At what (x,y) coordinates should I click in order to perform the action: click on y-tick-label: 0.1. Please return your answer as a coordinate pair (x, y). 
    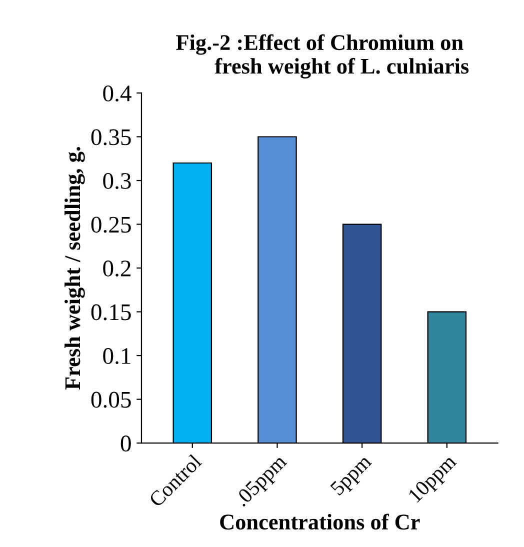
    Looking at the image, I should click on (116, 356).